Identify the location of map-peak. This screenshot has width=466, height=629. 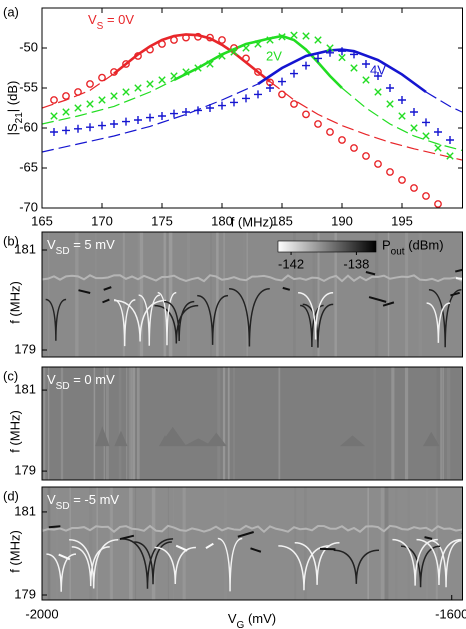
(352, 441).